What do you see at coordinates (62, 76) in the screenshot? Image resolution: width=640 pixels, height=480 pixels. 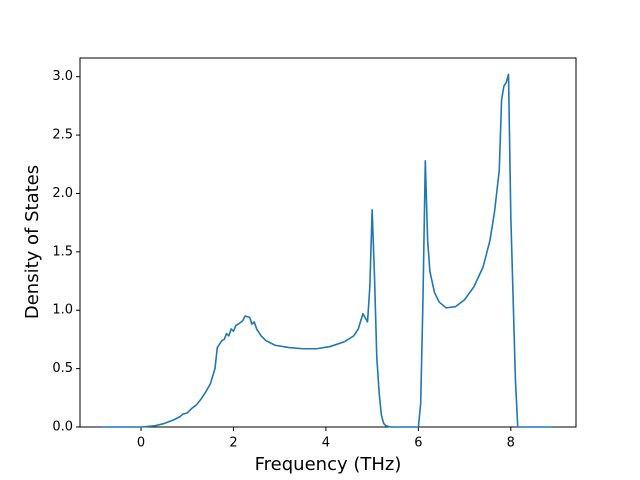 I see `y-tick-label: 3.0` at bounding box center [62, 76].